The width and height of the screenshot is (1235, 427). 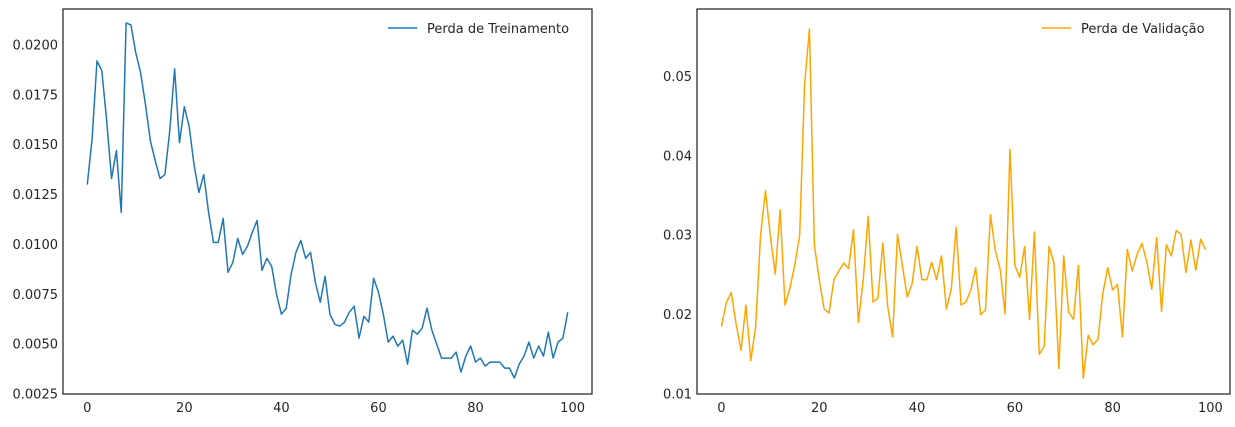 I want to click on y-tick-label: 0.03, so click(x=677, y=236).